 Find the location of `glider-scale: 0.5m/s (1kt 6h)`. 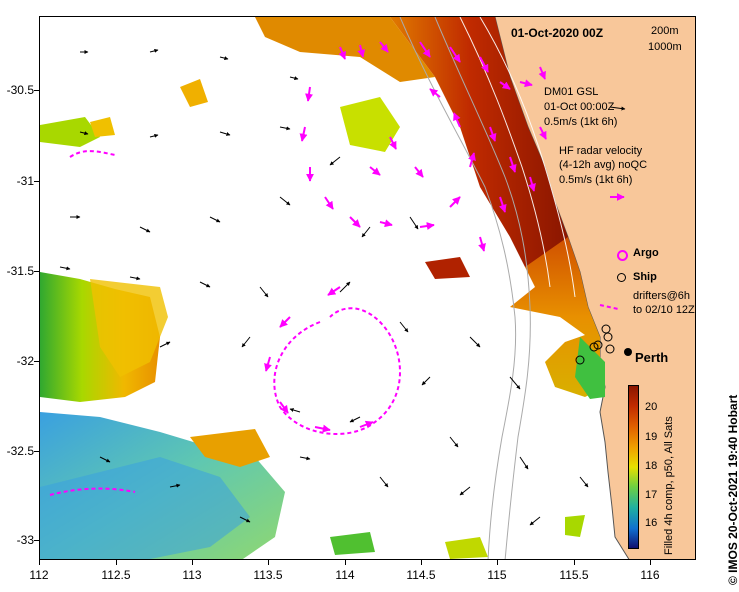

glider-scale: 0.5m/s (1kt 6h) is located at coordinates (581, 122).